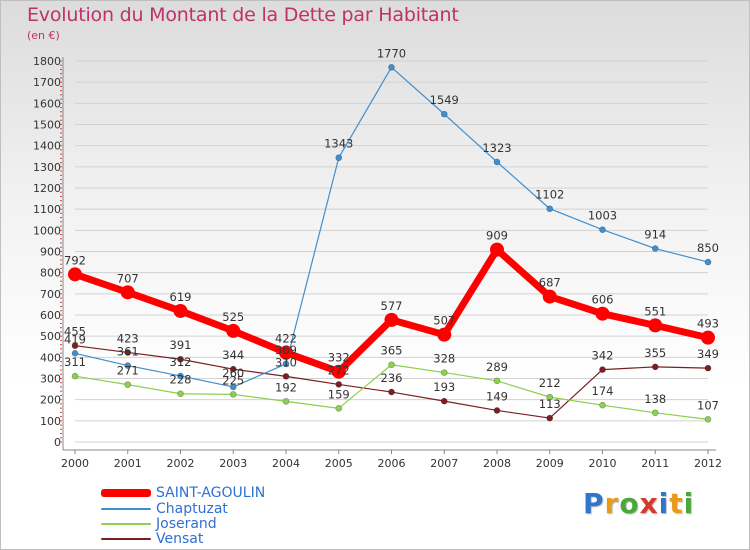 The image size is (750, 550). I want to click on legend-label-saint-agoulin: SAINT-AGOULIN, so click(211, 493).